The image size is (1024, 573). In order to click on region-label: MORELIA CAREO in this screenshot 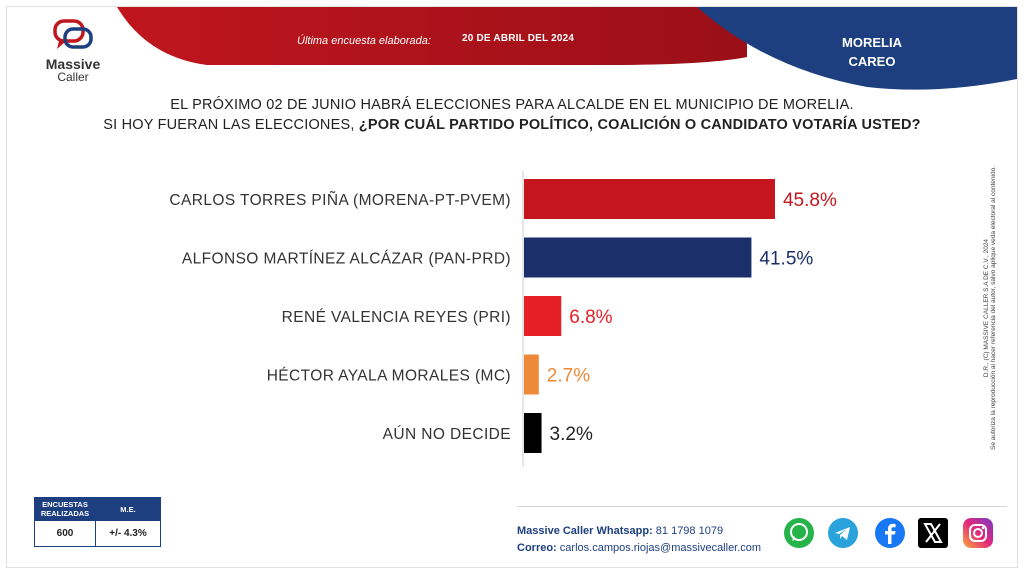, I will do `click(872, 52)`.